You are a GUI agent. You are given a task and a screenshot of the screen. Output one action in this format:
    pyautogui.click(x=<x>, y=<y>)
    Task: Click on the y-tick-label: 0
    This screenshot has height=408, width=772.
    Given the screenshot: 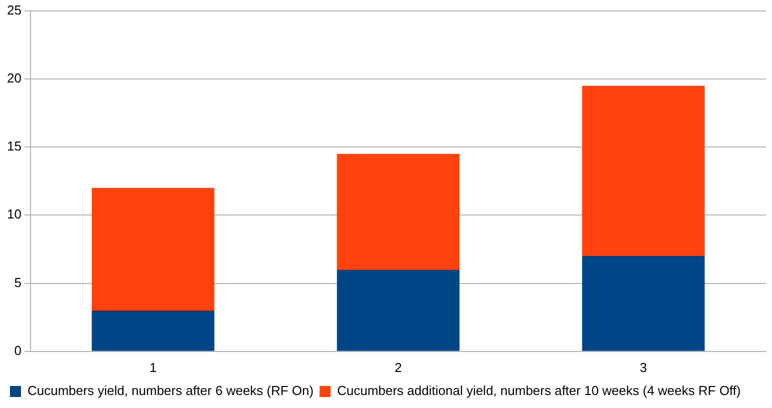 What is the action you would take?
    pyautogui.click(x=18, y=350)
    